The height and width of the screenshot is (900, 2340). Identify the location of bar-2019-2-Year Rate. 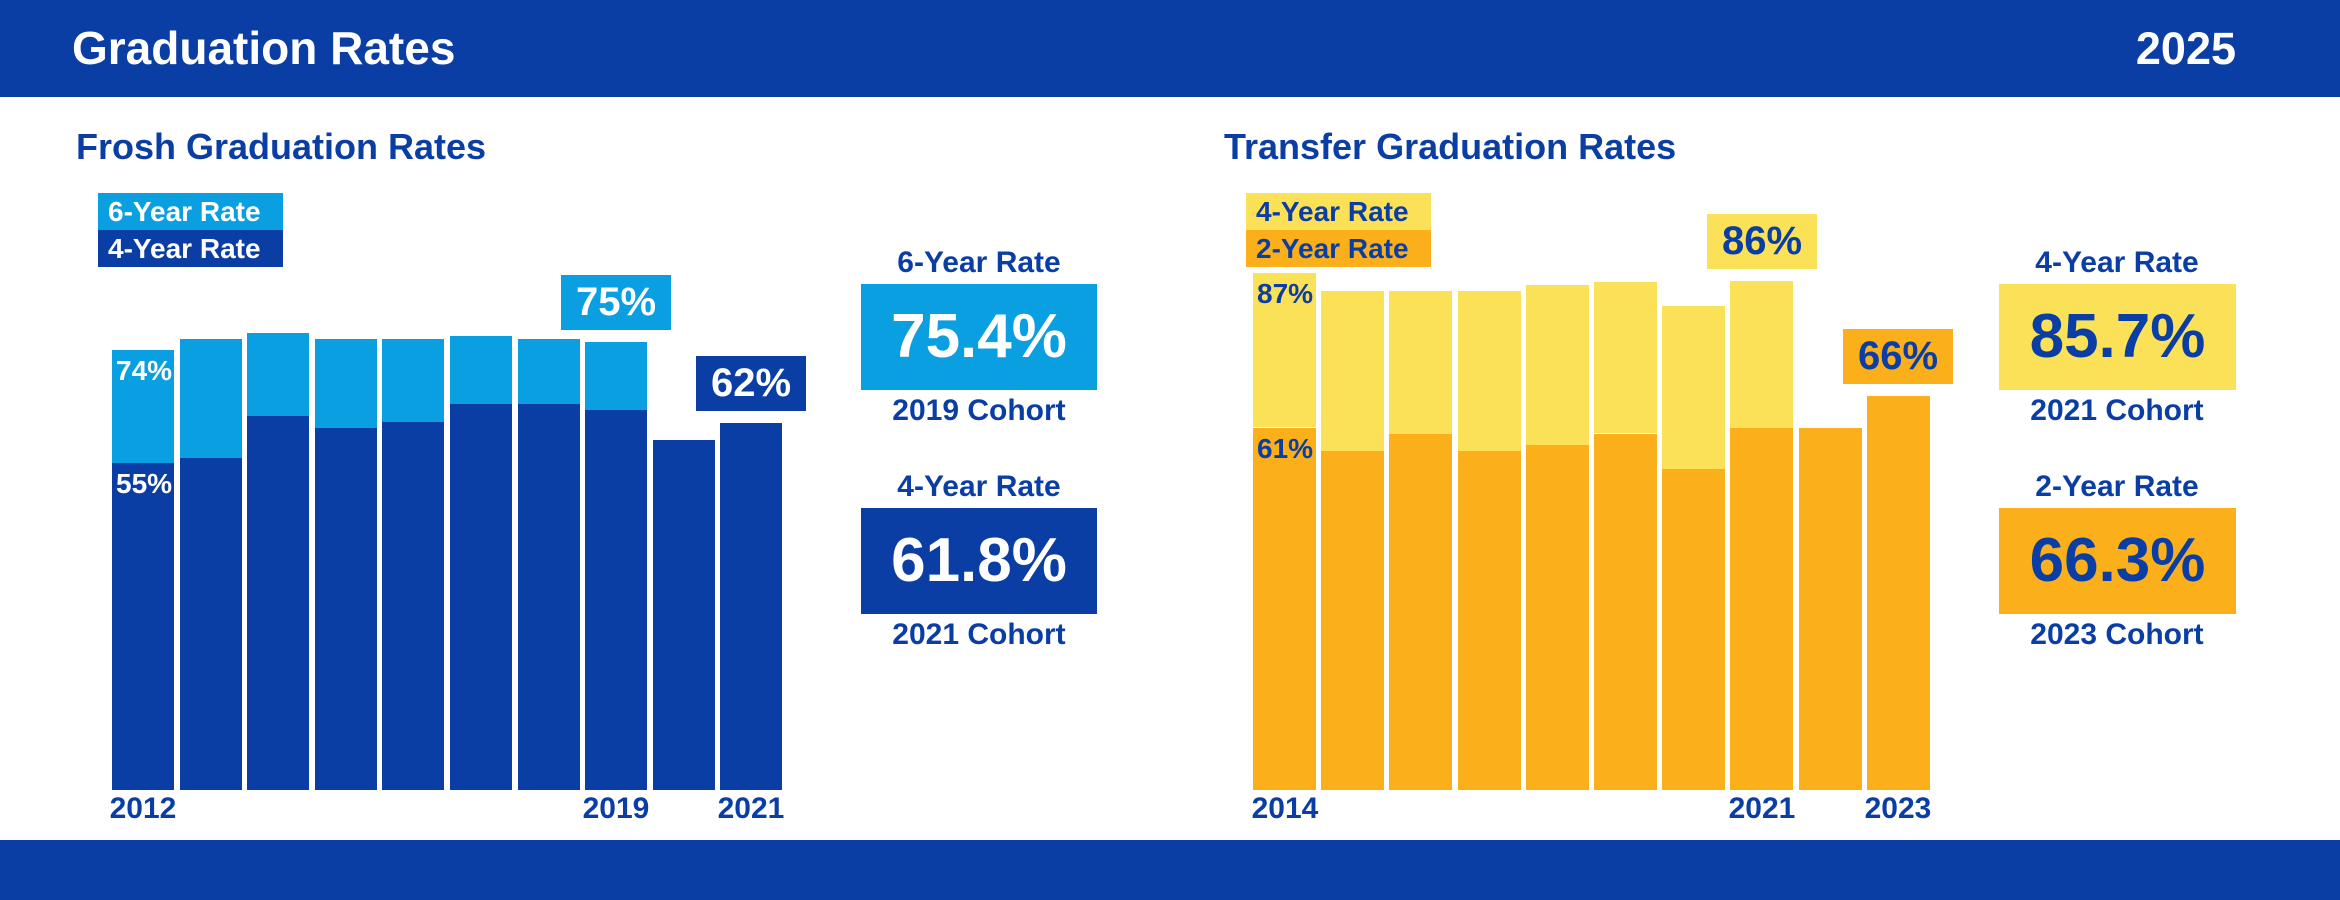
(1625, 612).